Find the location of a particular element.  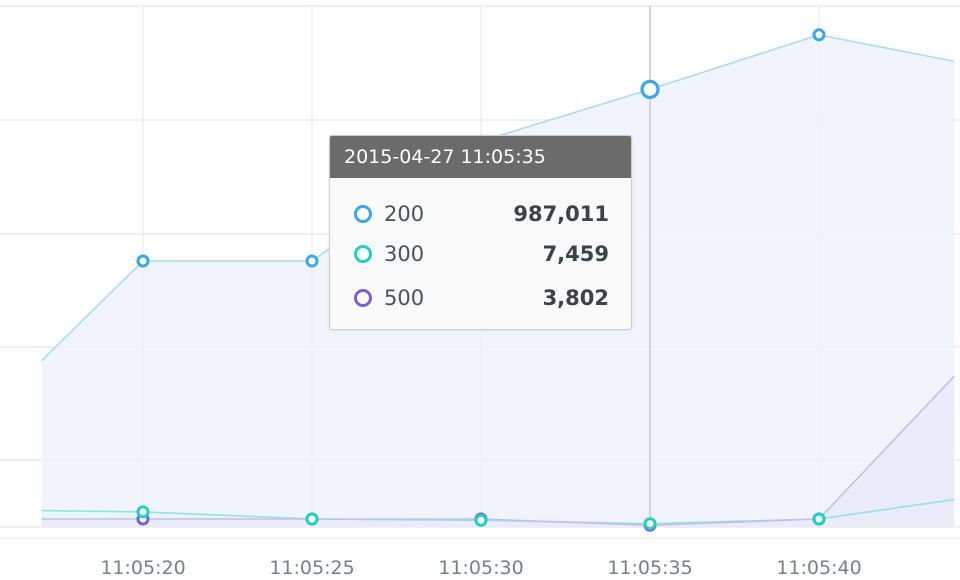

x-tick-label: 11:05:20 is located at coordinates (142, 568).